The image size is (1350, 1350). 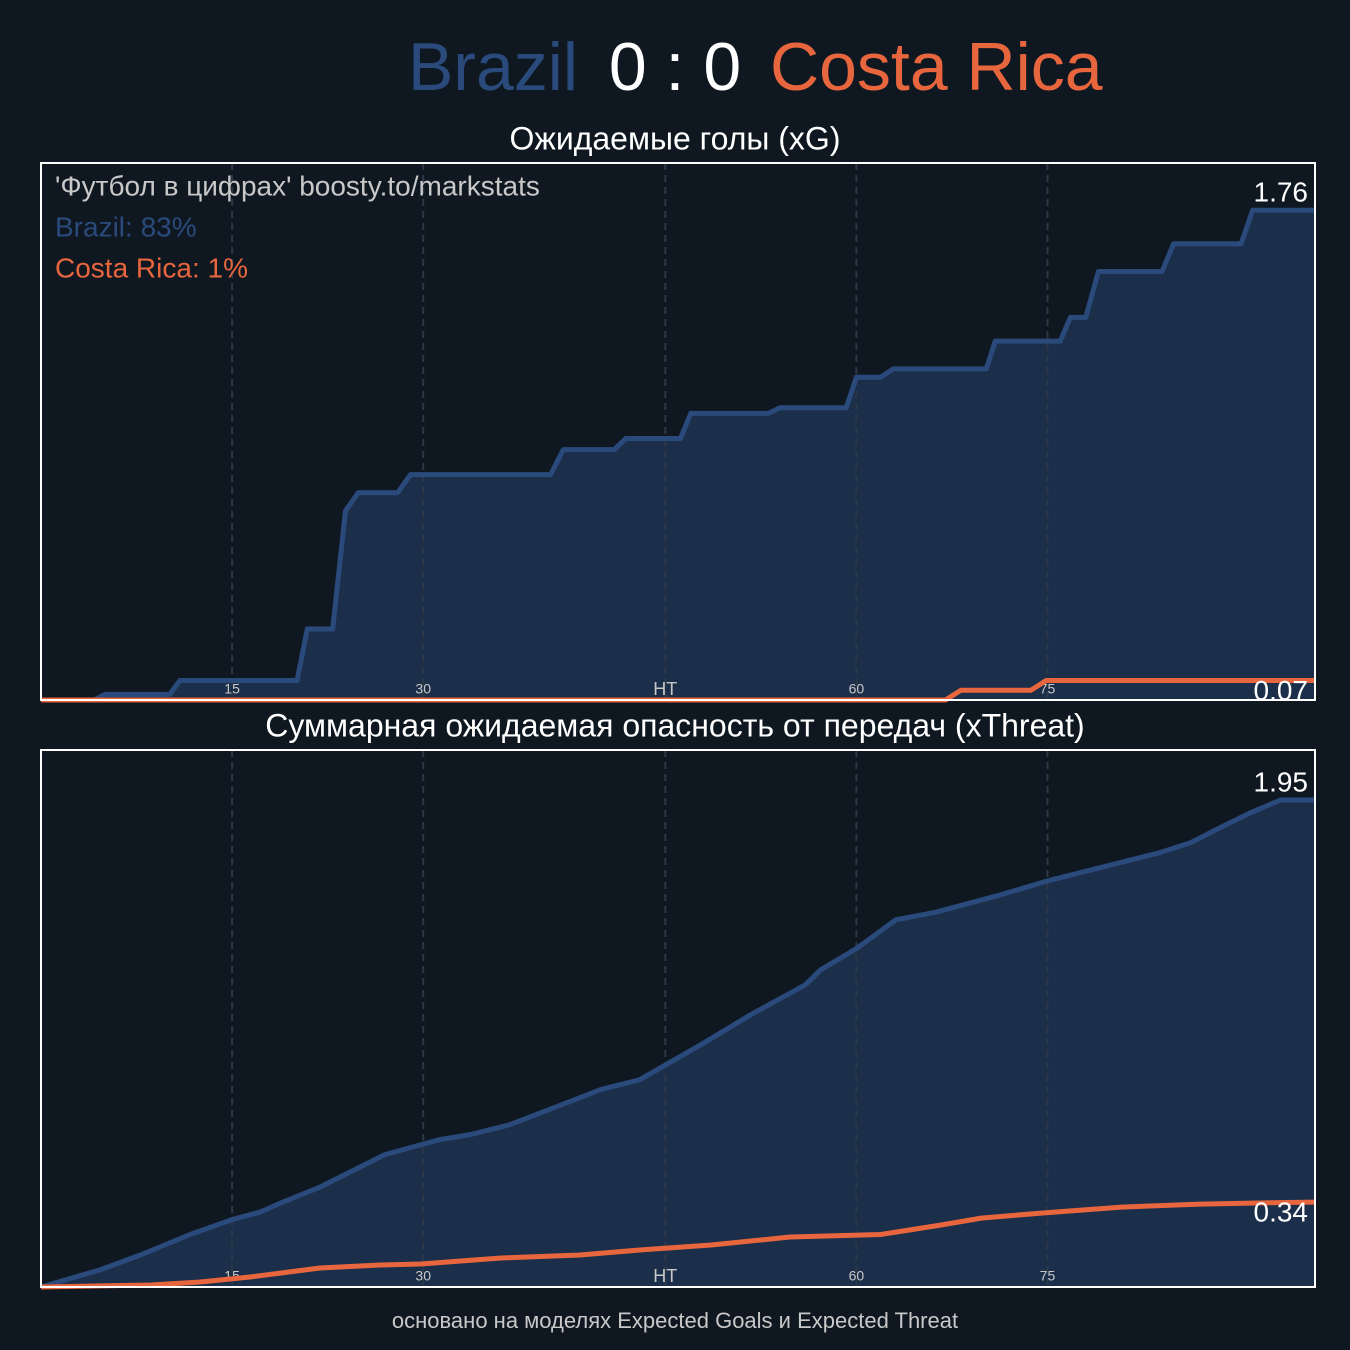 What do you see at coordinates (1281, 781) in the screenshot?
I see `end-label: 1.95` at bounding box center [1281, 781].